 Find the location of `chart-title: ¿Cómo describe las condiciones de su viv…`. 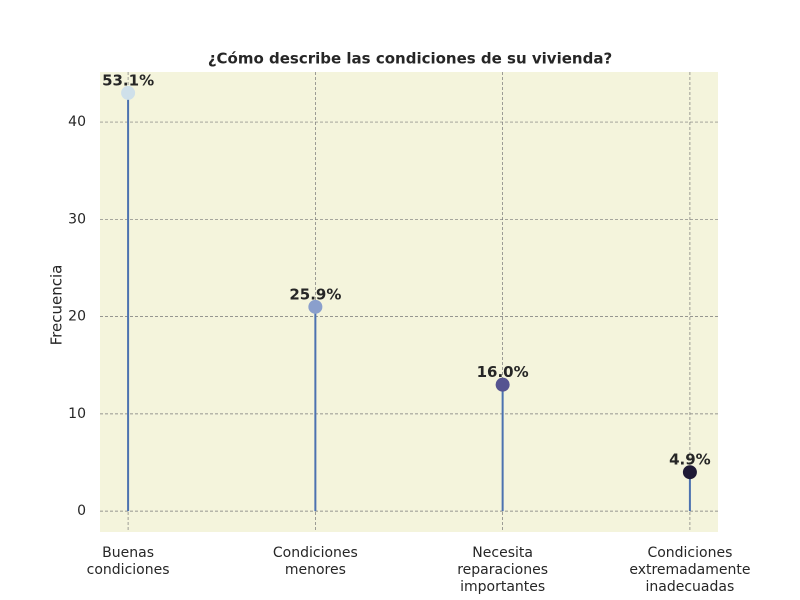

chart-title: ¿Cómo describe las condiciones de su viv… is located at coordinates (410, 59).